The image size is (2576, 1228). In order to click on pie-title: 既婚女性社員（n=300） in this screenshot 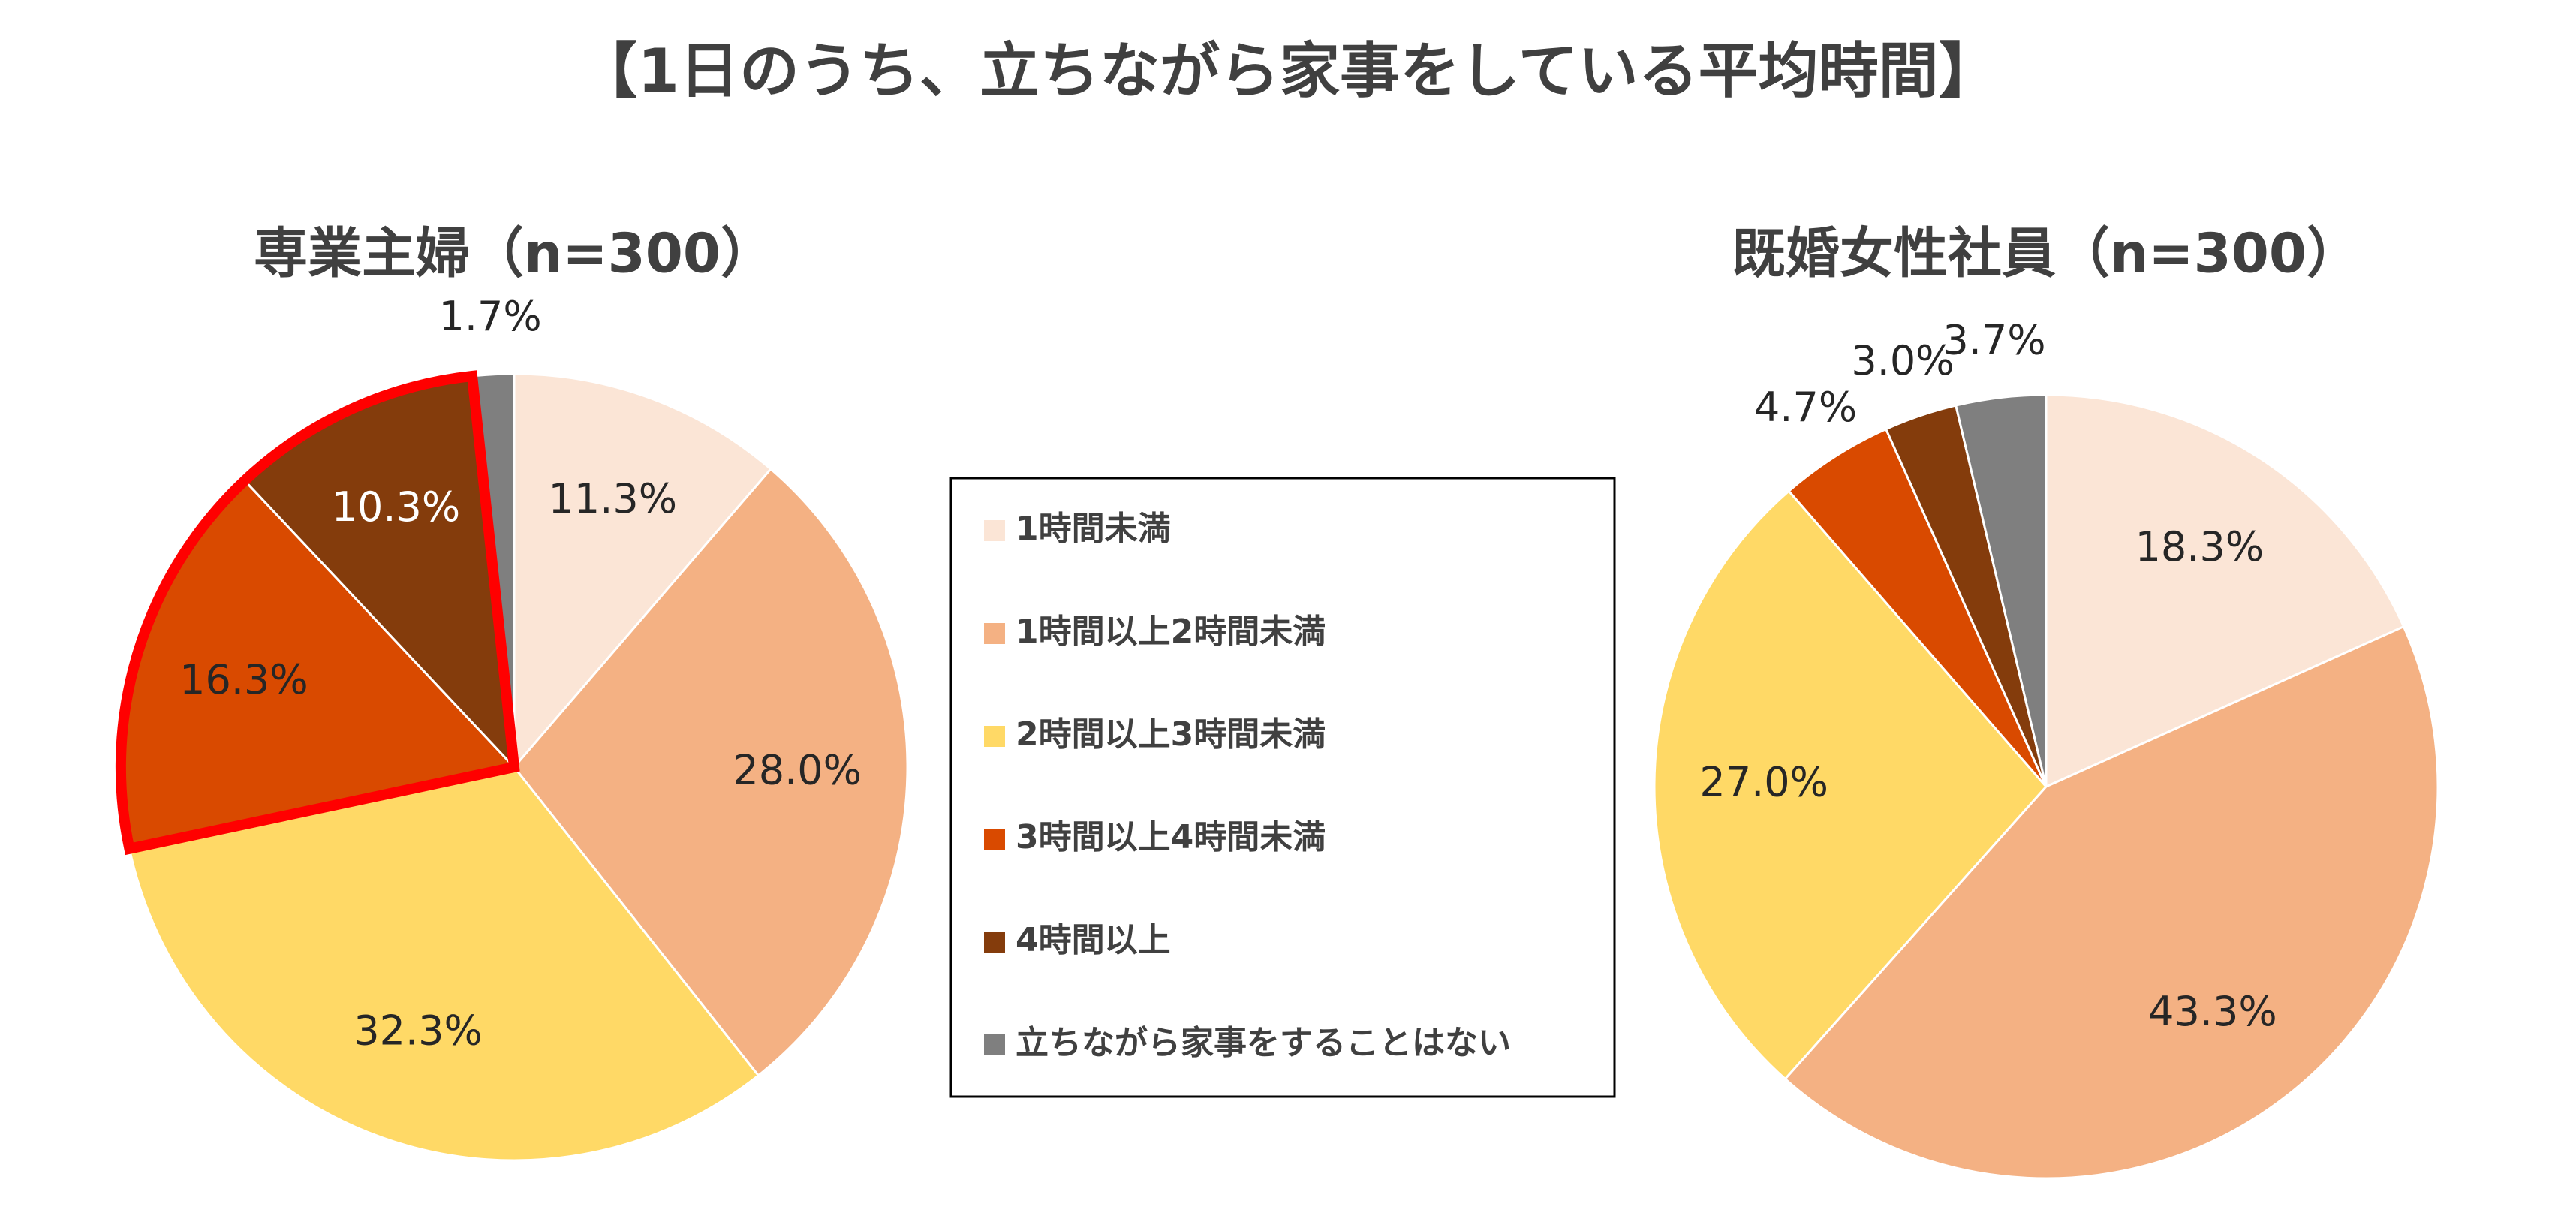, I will do `click(2046, 253)`.